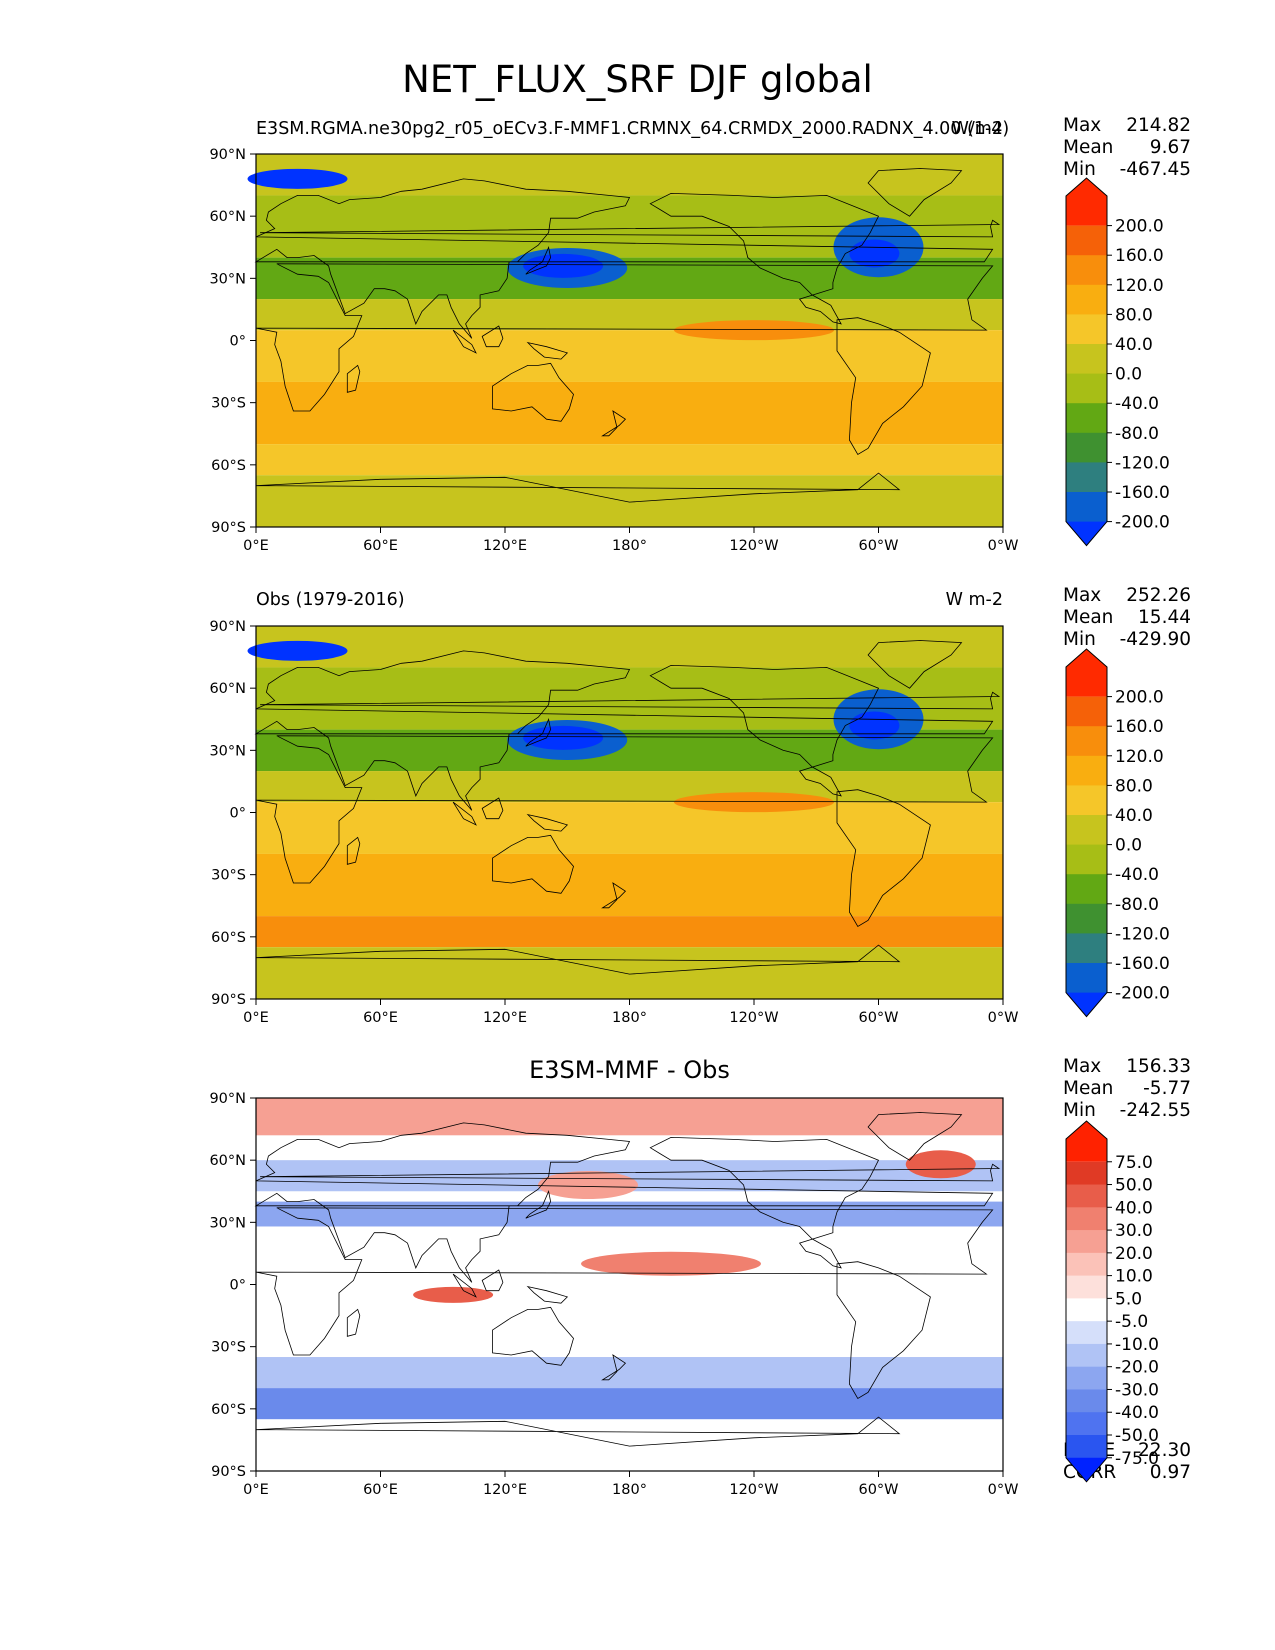 This screenshot has height=1650, width=1275. Describe the element at coordinates (940, 1164) in the screenshot. I see `field-diff-natl` at that location.